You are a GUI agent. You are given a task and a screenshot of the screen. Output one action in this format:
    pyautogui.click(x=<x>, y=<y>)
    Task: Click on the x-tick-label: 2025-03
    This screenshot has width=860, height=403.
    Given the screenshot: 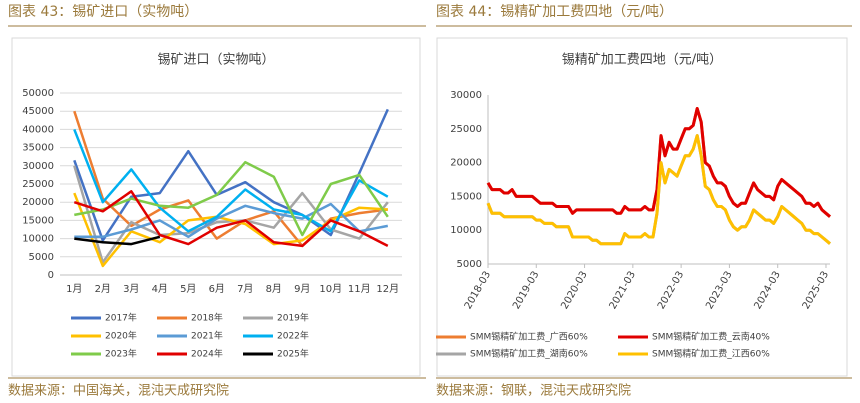 What is the action you would take?
    pyautogui.click(x=816, y=291)
    